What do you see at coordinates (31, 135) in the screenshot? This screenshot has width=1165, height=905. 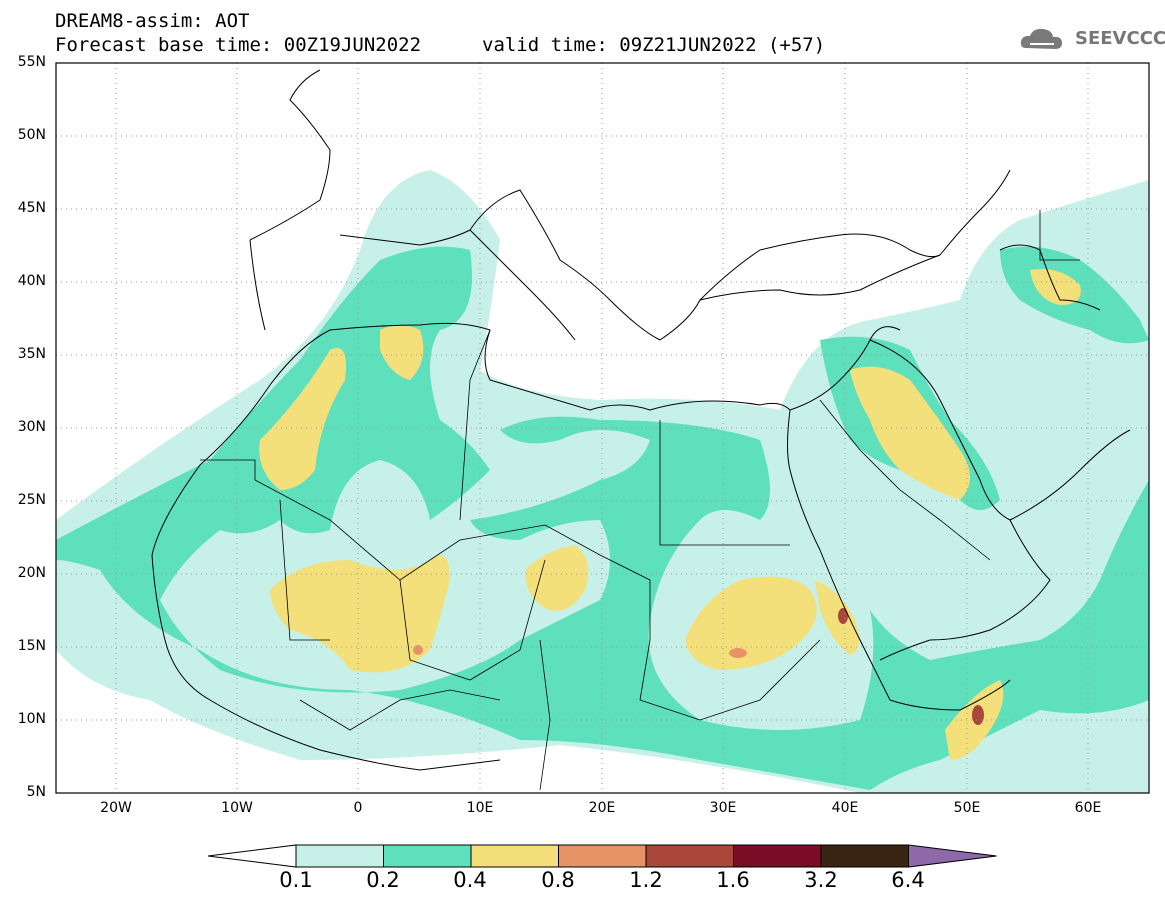 I see `lat-label: 50N` at bounding box center [31, 135].